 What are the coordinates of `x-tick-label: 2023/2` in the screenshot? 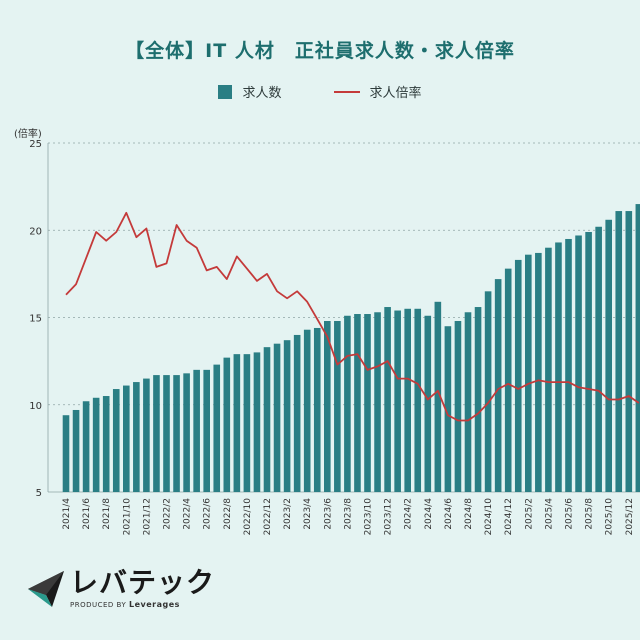 It's located at (288, 514).